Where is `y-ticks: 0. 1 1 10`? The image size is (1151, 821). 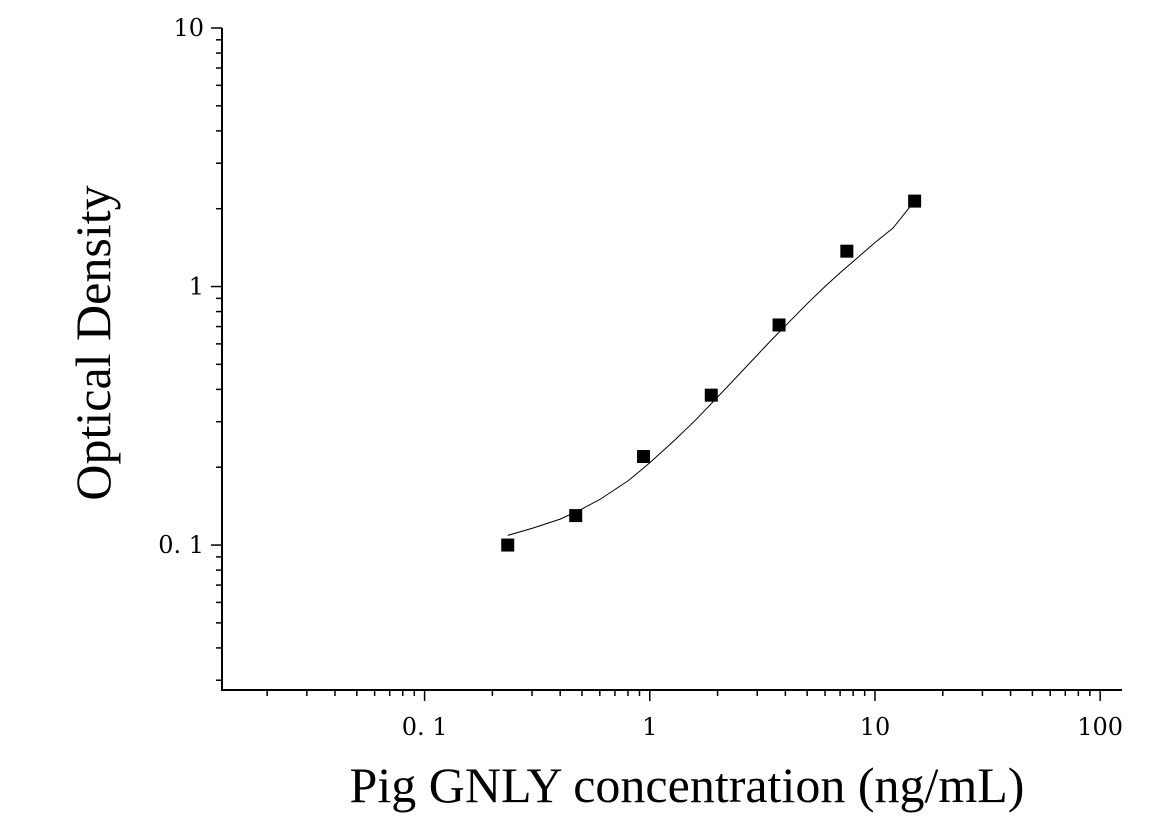
y-ticks: 0. 1 1 10 is located at coordinates (190, 347).